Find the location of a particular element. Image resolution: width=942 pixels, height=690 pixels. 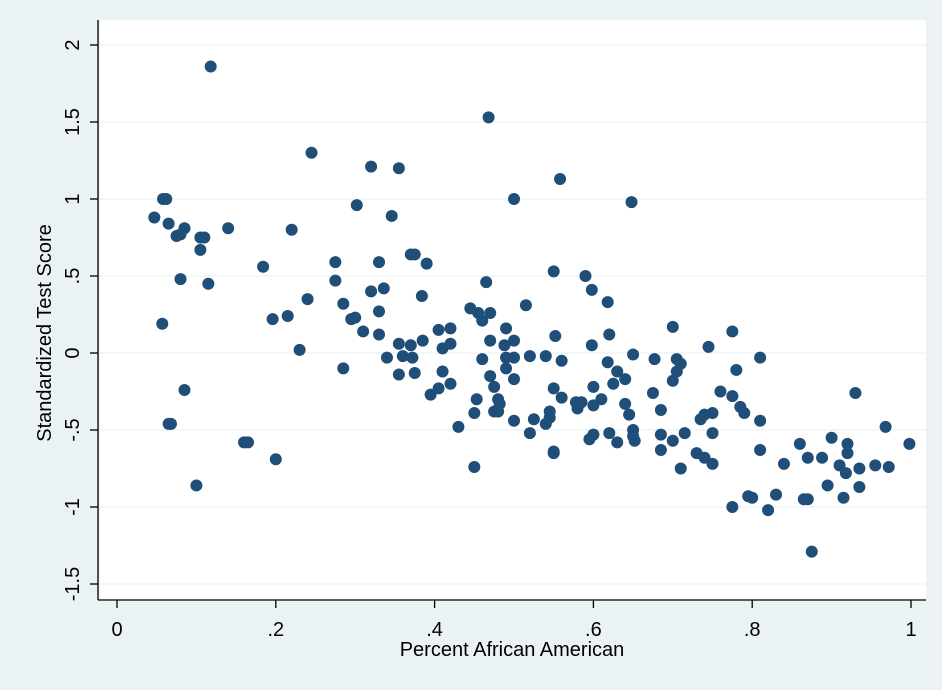

y-tick-label: 2 is located at coordinates (73, 44).